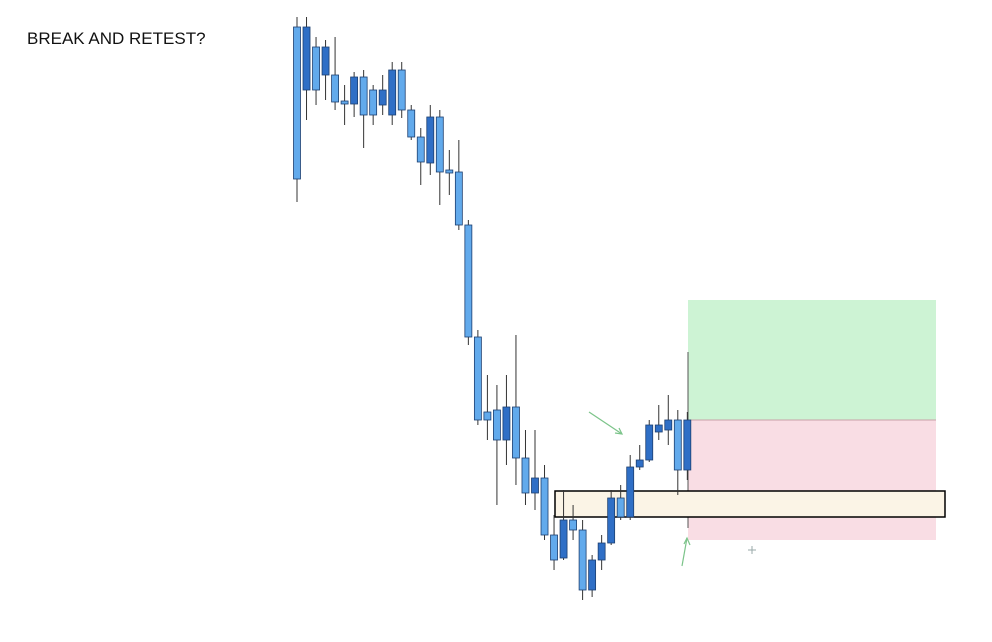  What do you see at coordinates (812, 360) in the screenshot?
I see `target-zone` at bounding box center [812, 360].